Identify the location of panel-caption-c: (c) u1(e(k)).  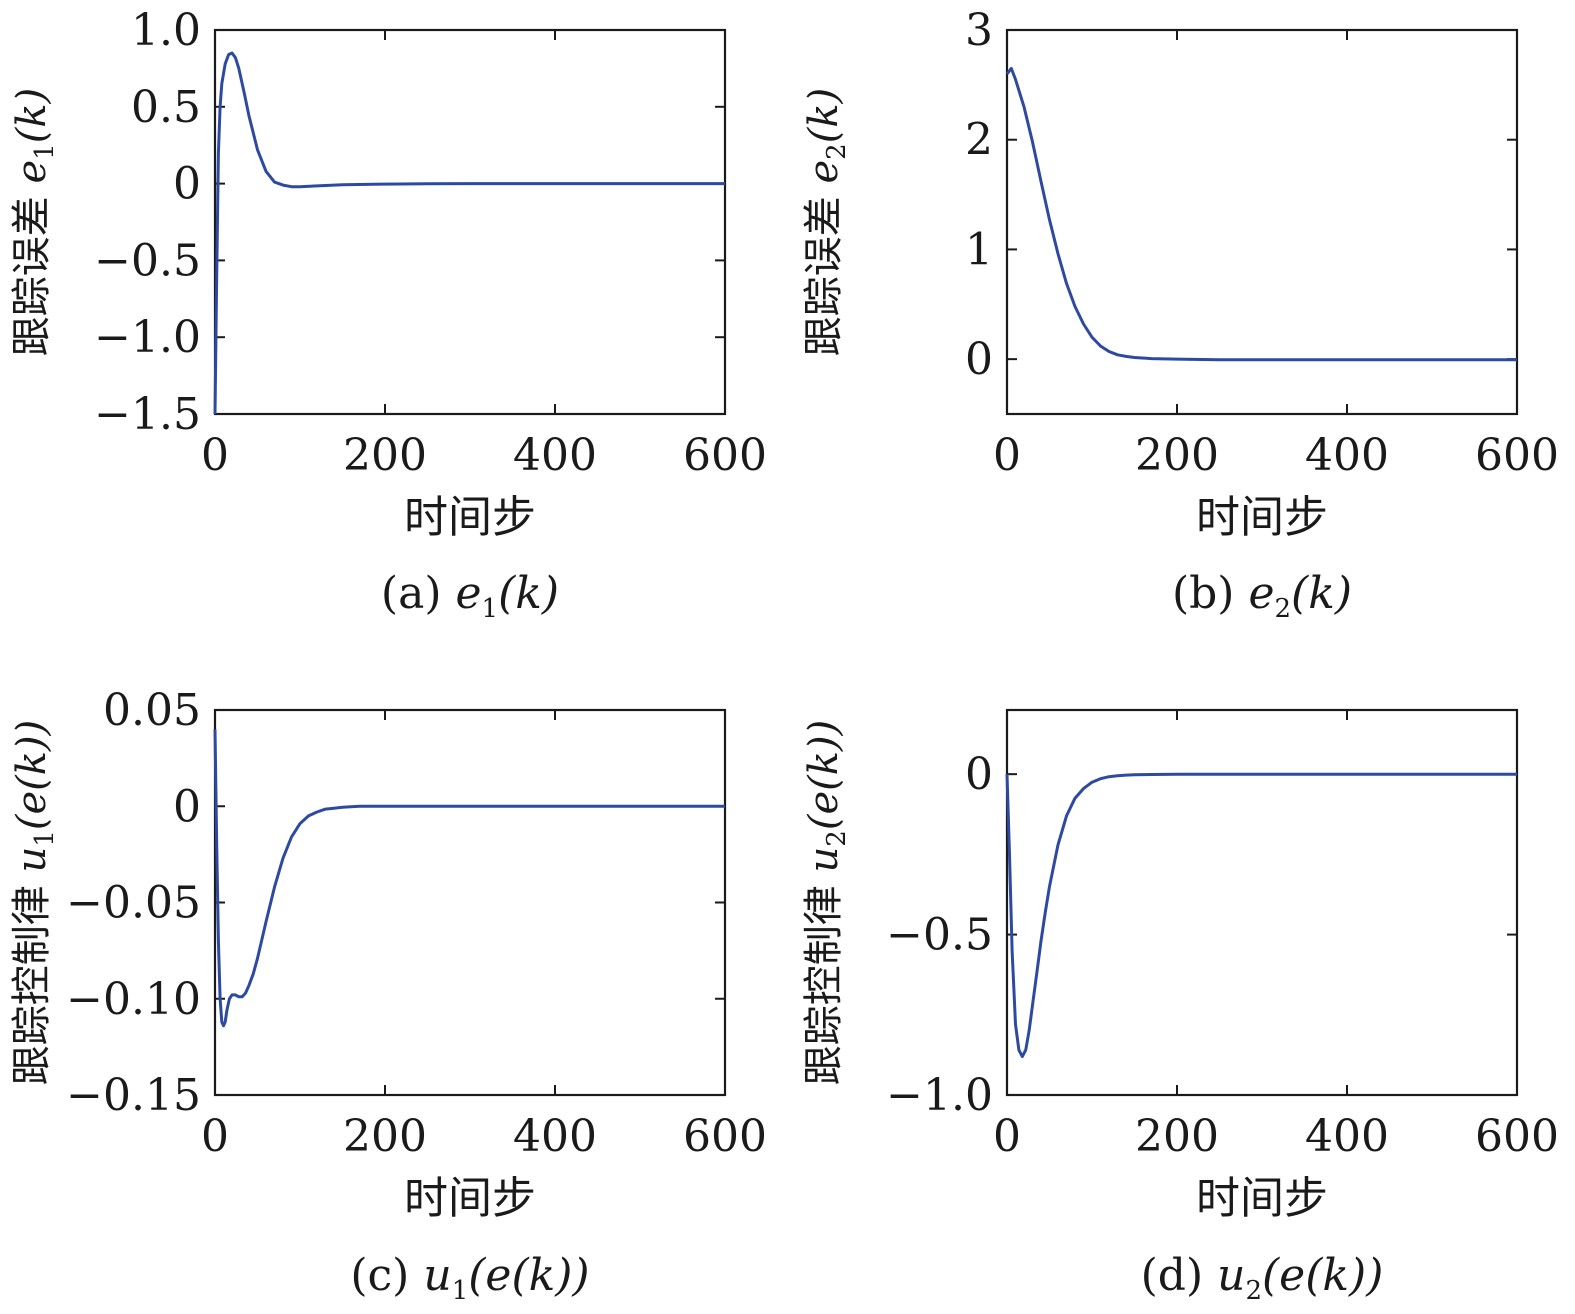
(469, 1278).